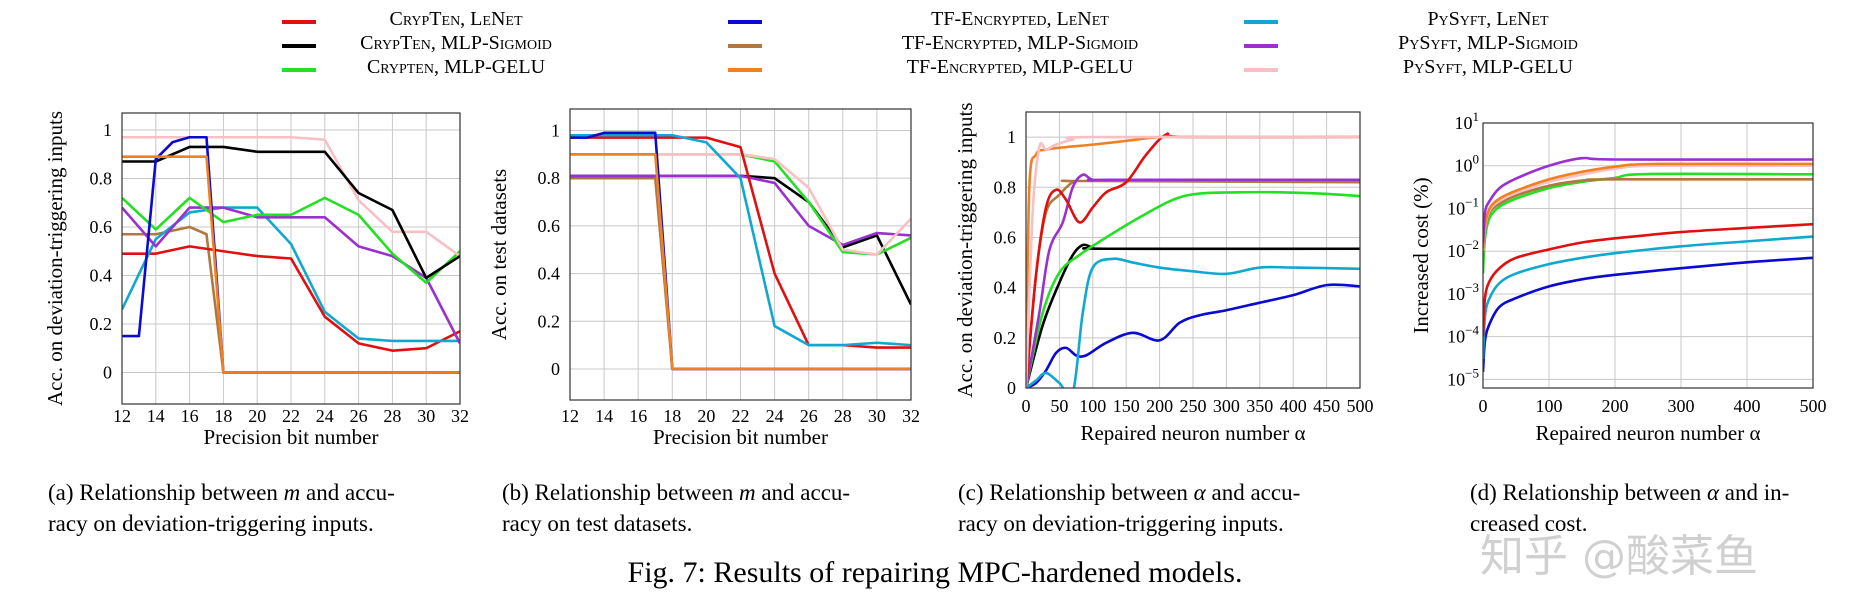 This screenshot has height=608, width=1870. I want to click on caption-b-line2: racy on test datasets., so click(597, 523).